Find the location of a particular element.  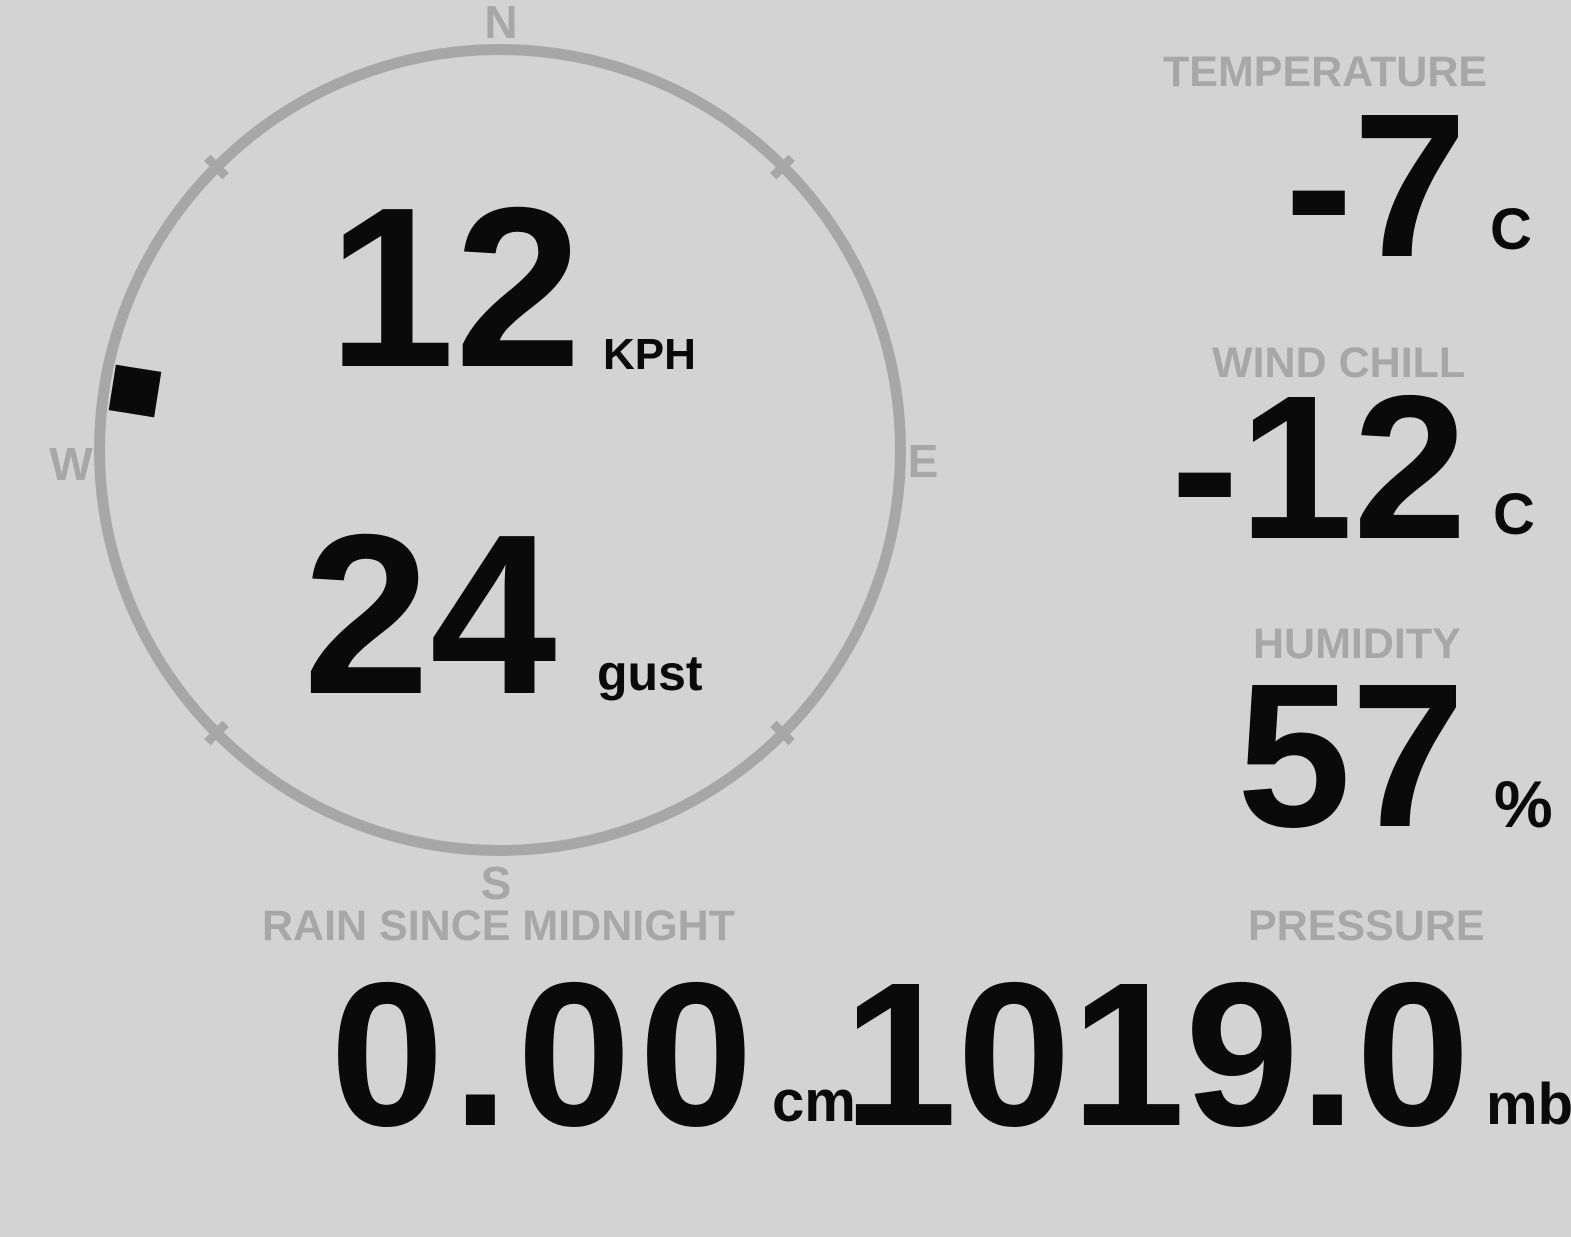

wind-gust-value: 24 is located at coordinates (430, 615).